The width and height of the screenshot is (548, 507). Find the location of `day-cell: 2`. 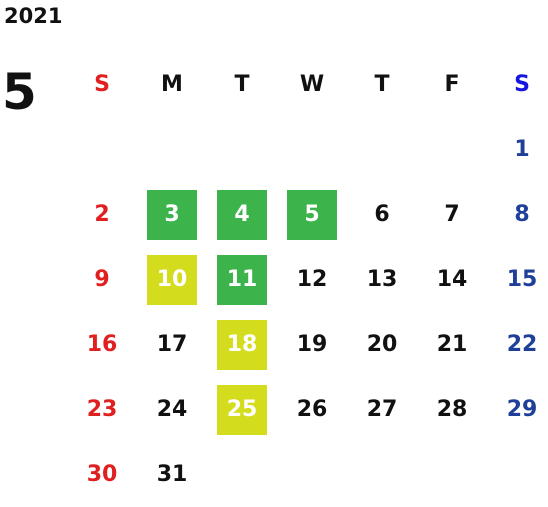

day-cell: 2 is located at coordinates (102, 214).